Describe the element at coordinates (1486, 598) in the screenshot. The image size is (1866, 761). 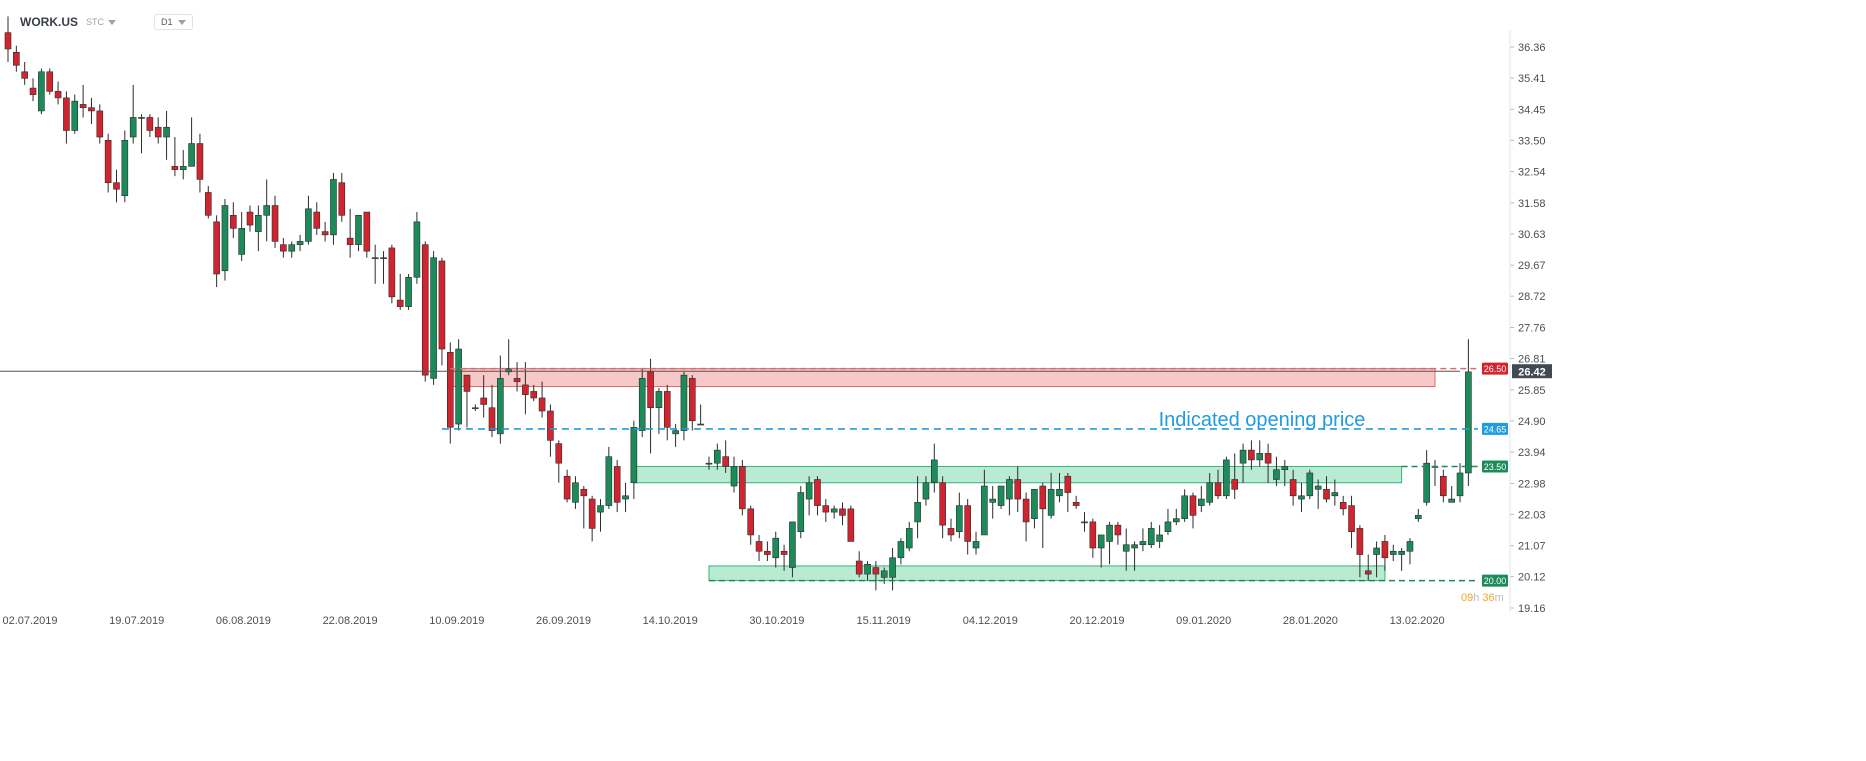
I see `countdown-part: 36` at that location.